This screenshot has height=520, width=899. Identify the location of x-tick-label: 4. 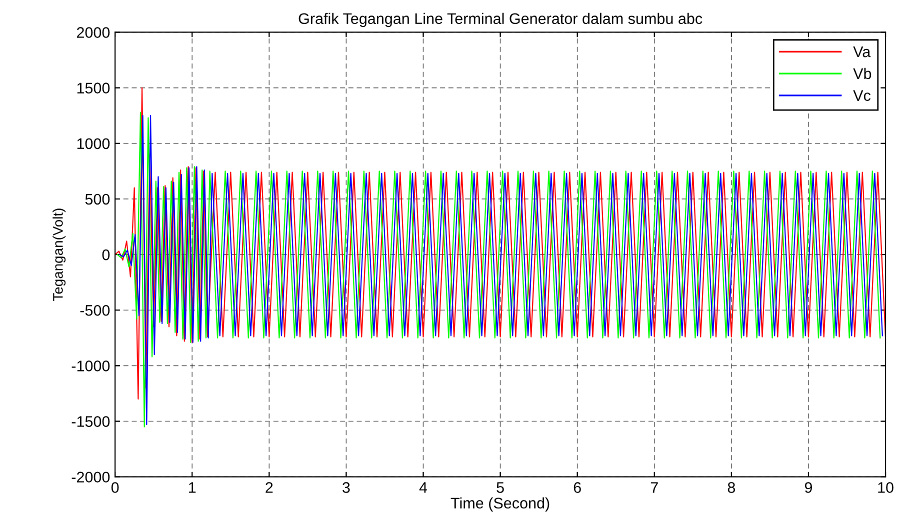
(423, 487).